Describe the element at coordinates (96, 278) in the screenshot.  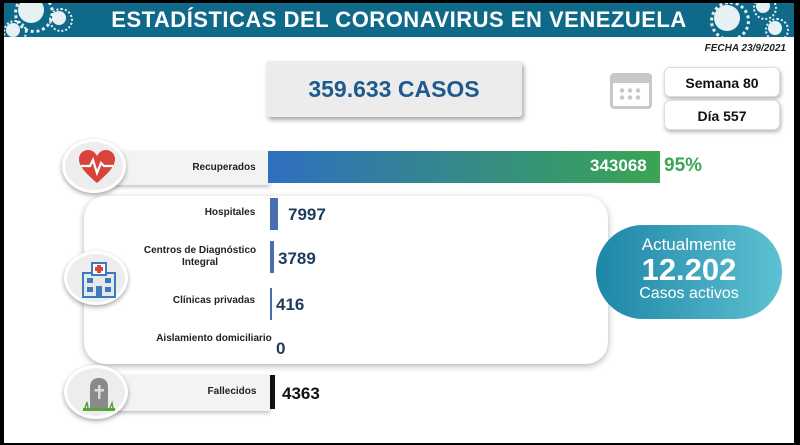
I see `hospital-icon` at that location.